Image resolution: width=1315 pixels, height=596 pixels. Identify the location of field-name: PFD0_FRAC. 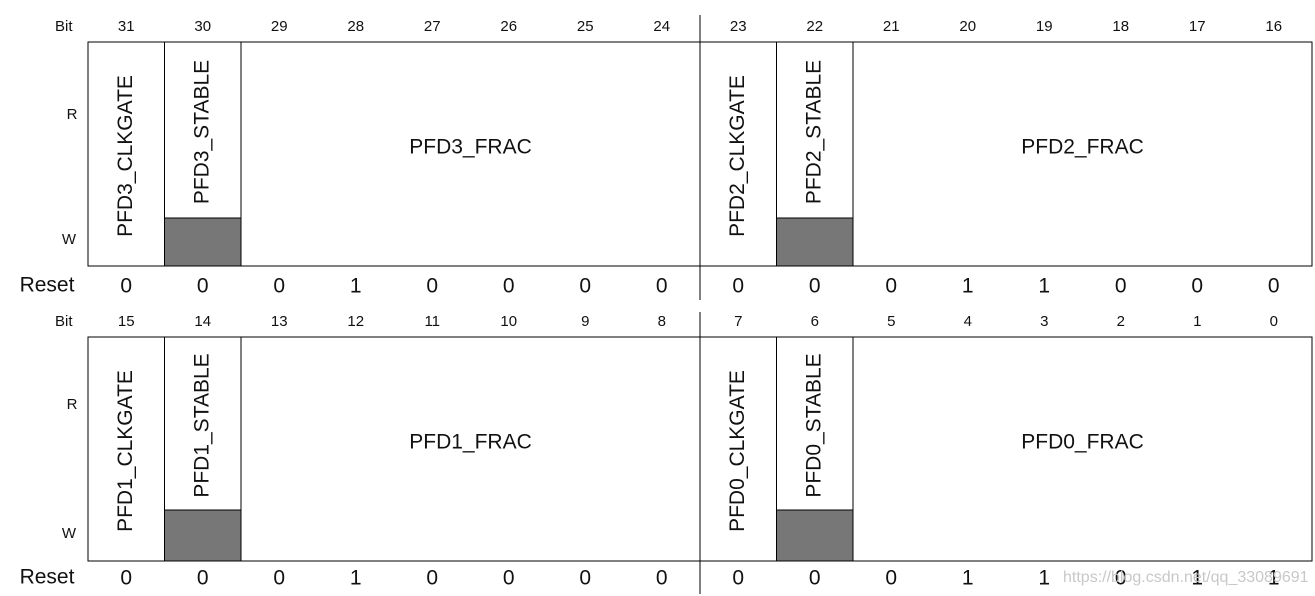
(1082, 442).